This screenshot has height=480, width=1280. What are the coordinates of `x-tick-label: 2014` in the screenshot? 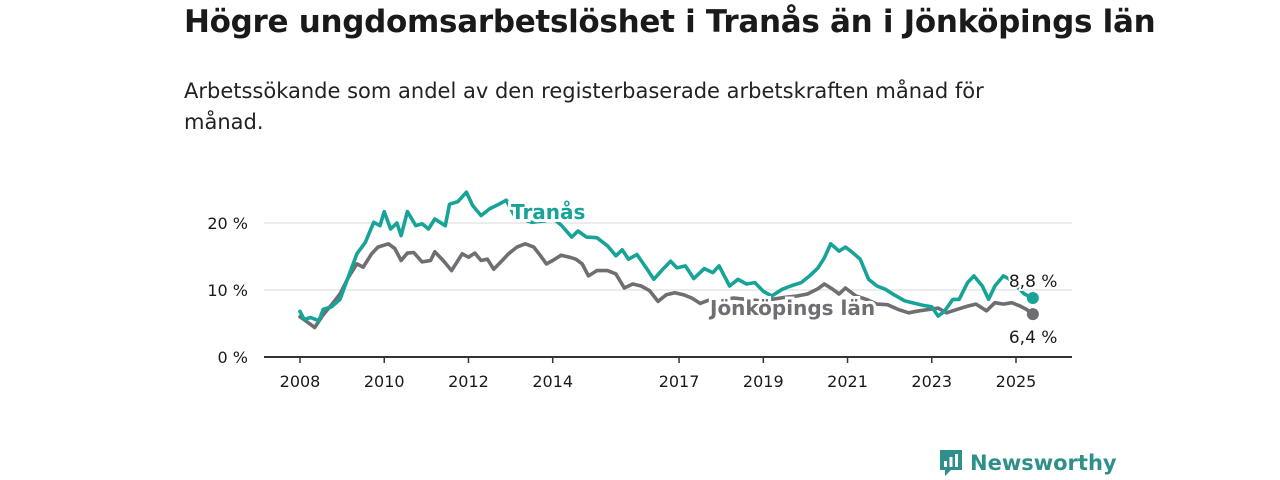 It's located at (552, 381).